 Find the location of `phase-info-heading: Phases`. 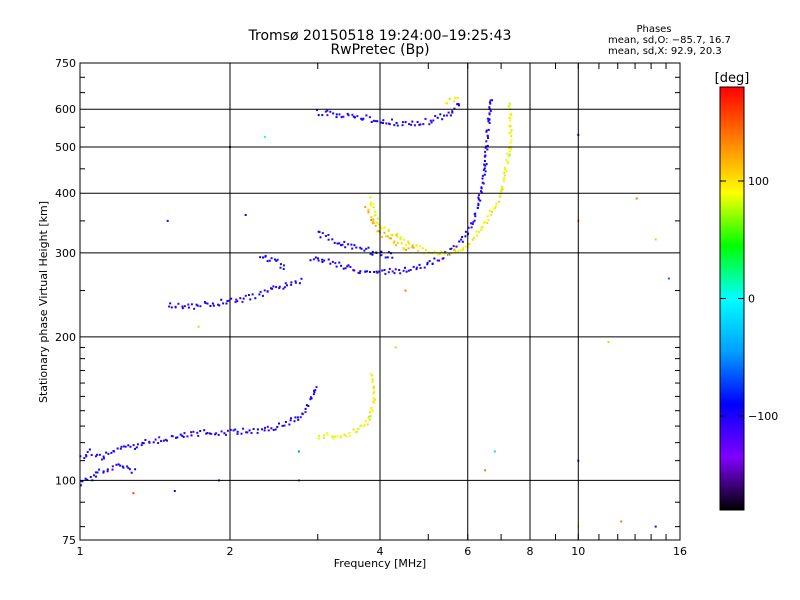

phase-info-heading: Phases is located at coordinates (653, 29).